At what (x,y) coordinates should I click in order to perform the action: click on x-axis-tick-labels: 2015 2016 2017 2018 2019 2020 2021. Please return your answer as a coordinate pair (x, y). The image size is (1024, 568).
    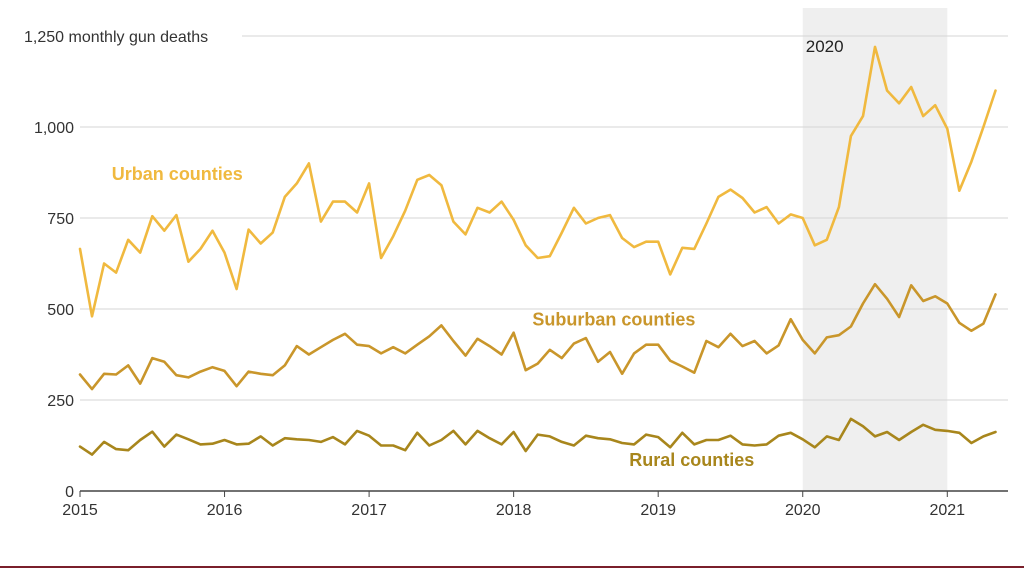
    Looking at the image, I should click on (513, 505).